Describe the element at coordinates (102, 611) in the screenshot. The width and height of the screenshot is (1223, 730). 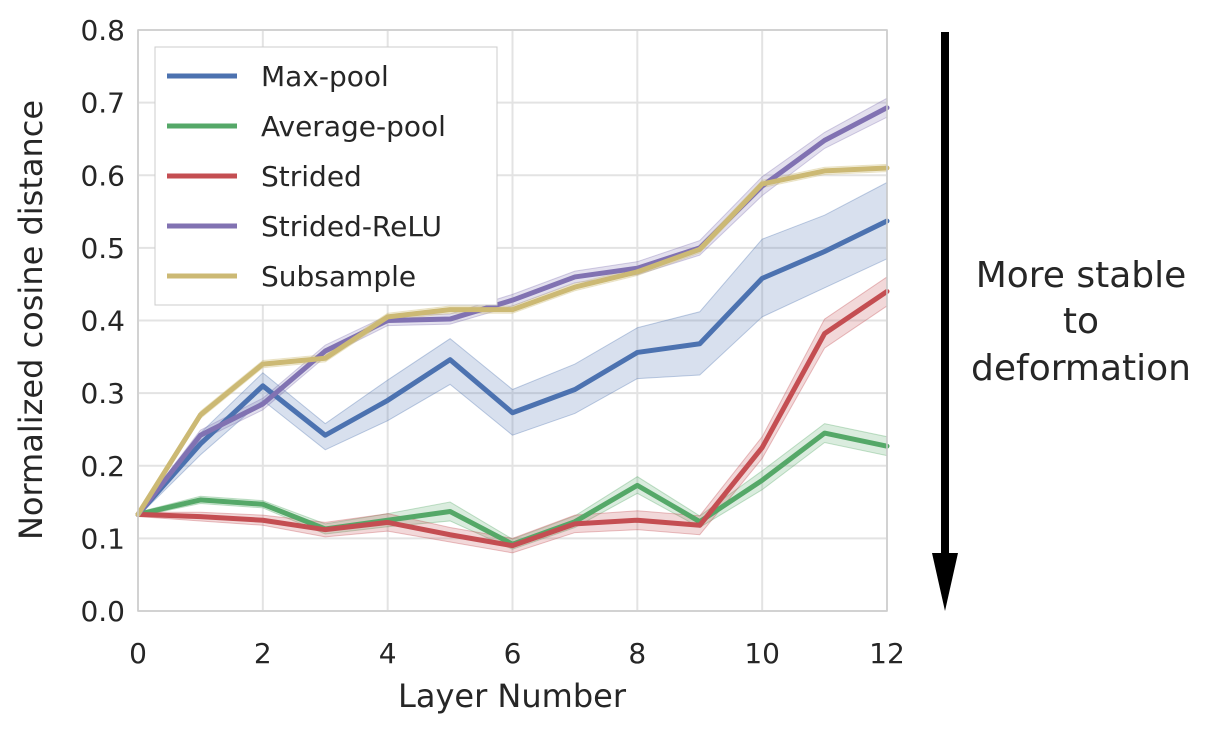
I see `y-tick-label: 0.0` at that location.